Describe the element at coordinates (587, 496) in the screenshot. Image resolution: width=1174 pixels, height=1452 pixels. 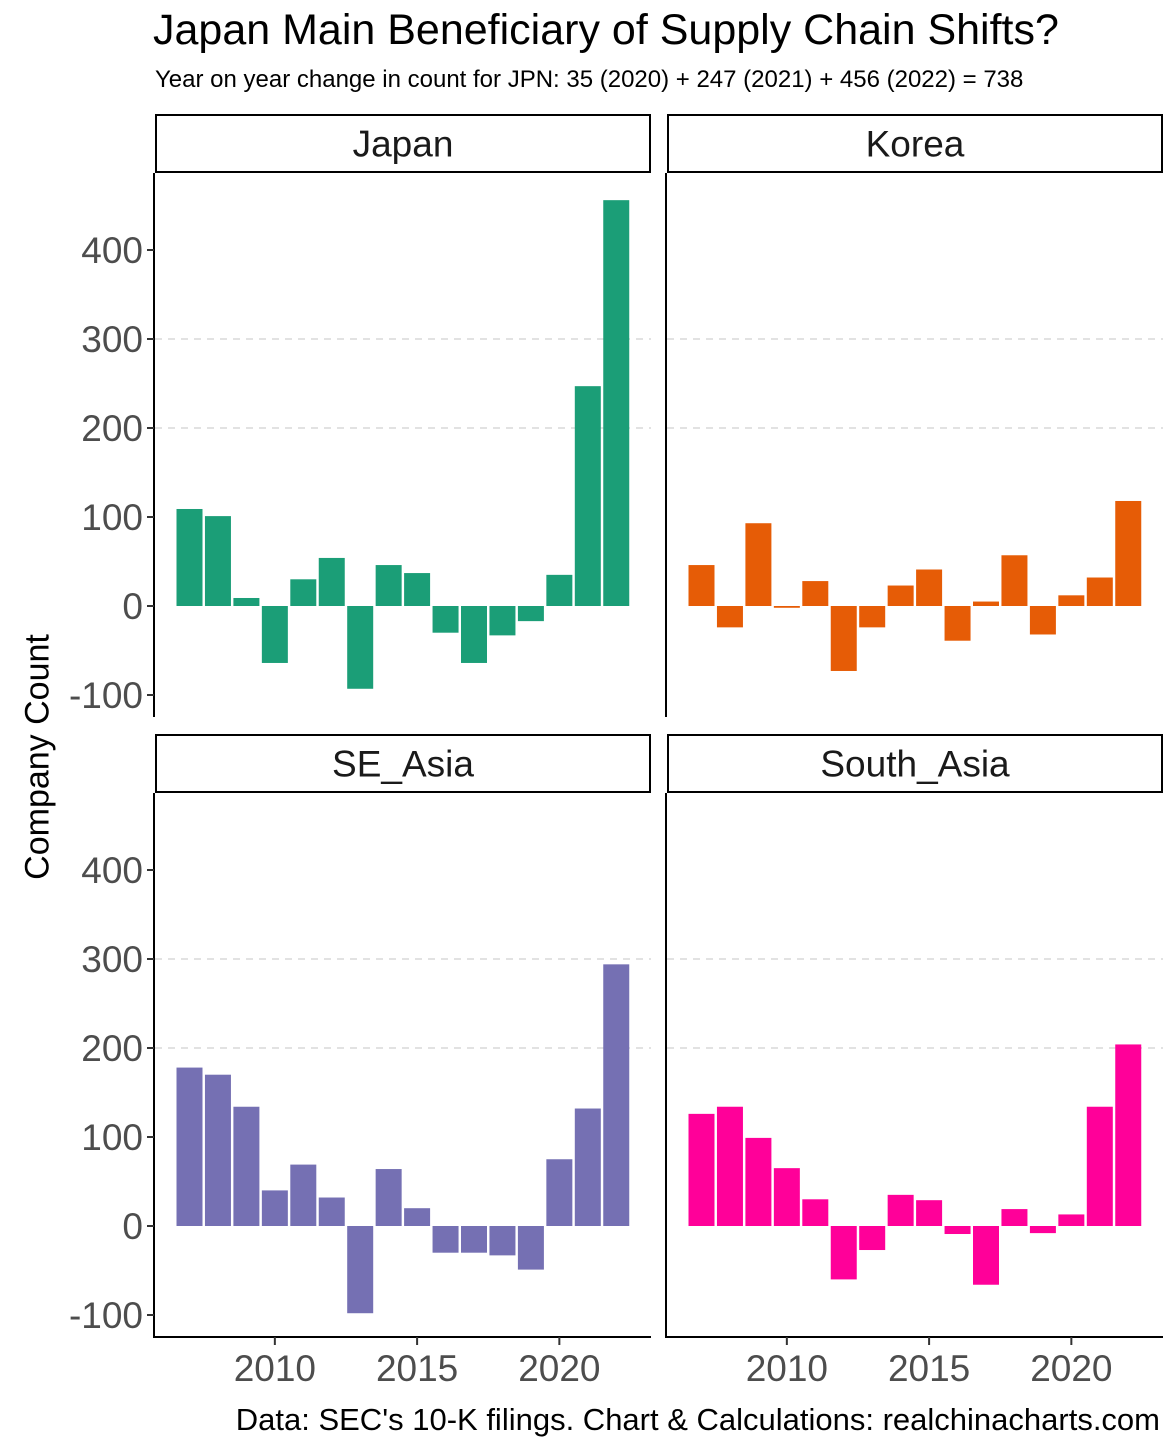
I see `bar-Japan-2021` at that location.